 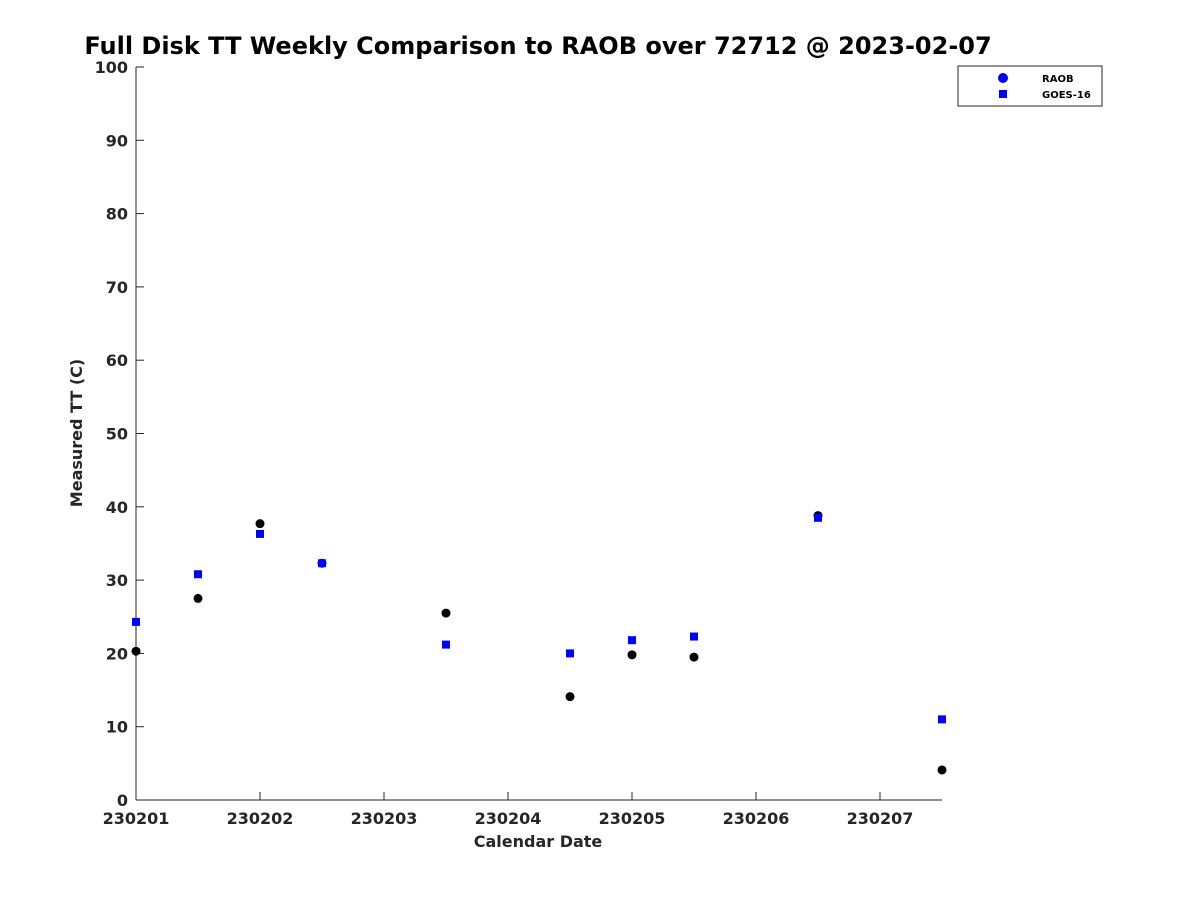 What do you see at coordinates (384, 818) in the screenshot?
I see `x-tick-label: 230203` at bounding box center [384, 818].